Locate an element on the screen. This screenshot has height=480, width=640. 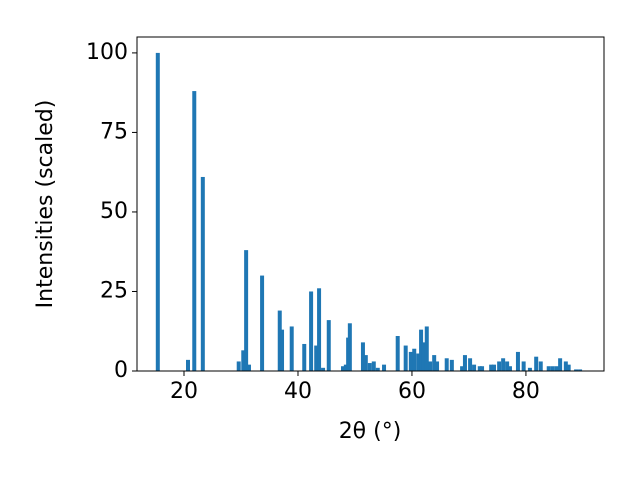
y-axis-label: Intensities (scaled) is located at coordinates (45, 204).